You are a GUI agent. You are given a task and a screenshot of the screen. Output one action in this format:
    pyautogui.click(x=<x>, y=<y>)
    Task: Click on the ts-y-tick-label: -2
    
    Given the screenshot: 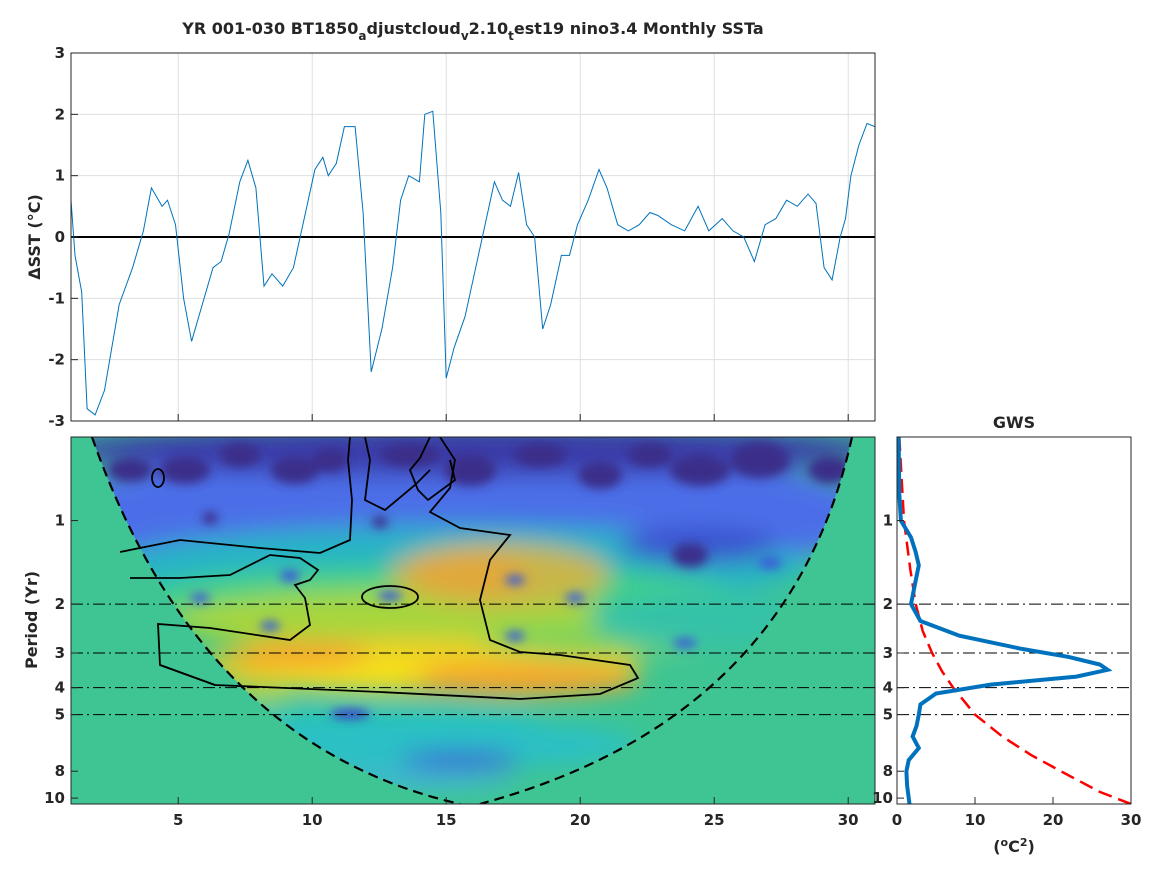 What is the action you would take?
    pyautogui.click(x=56, y=360)
    